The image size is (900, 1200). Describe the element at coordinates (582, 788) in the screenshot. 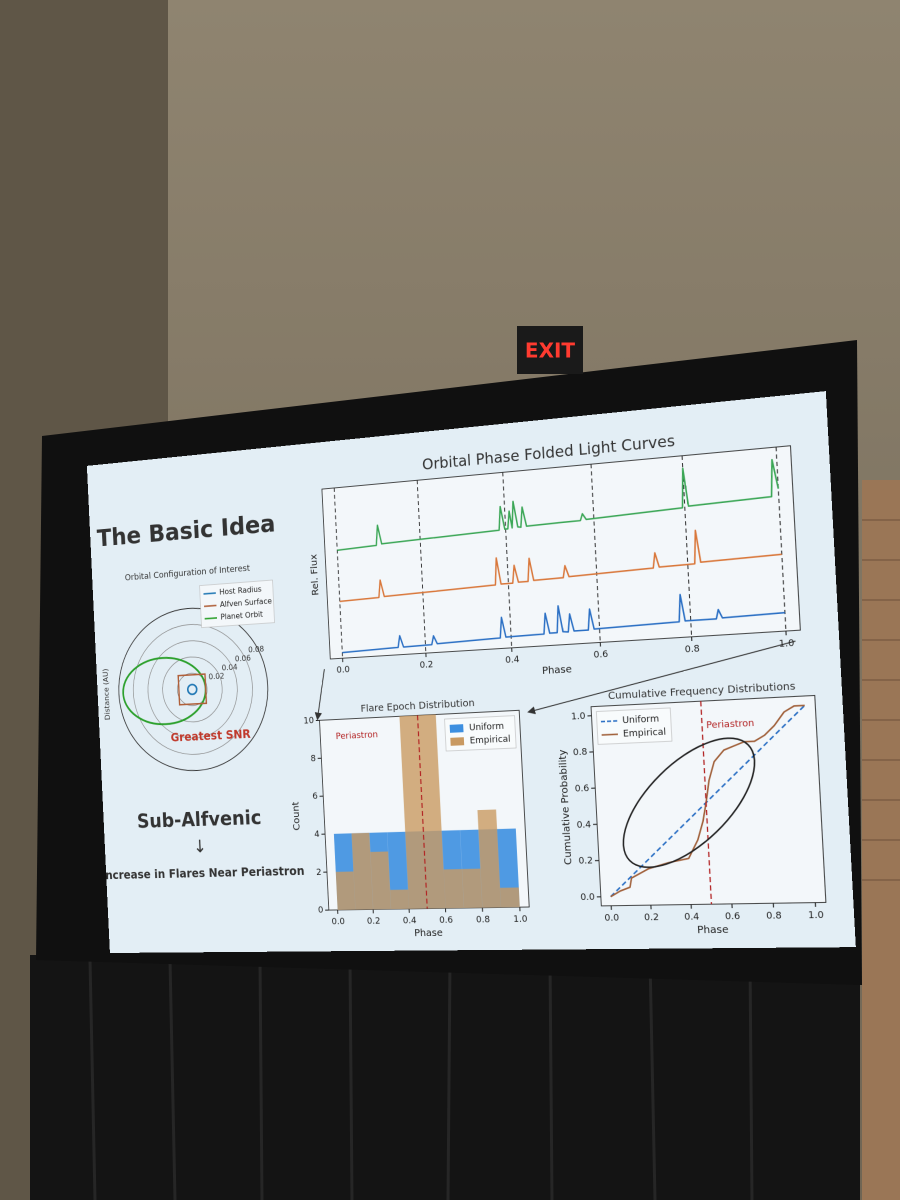

I see `y-tick-label: 0.6` at that location.